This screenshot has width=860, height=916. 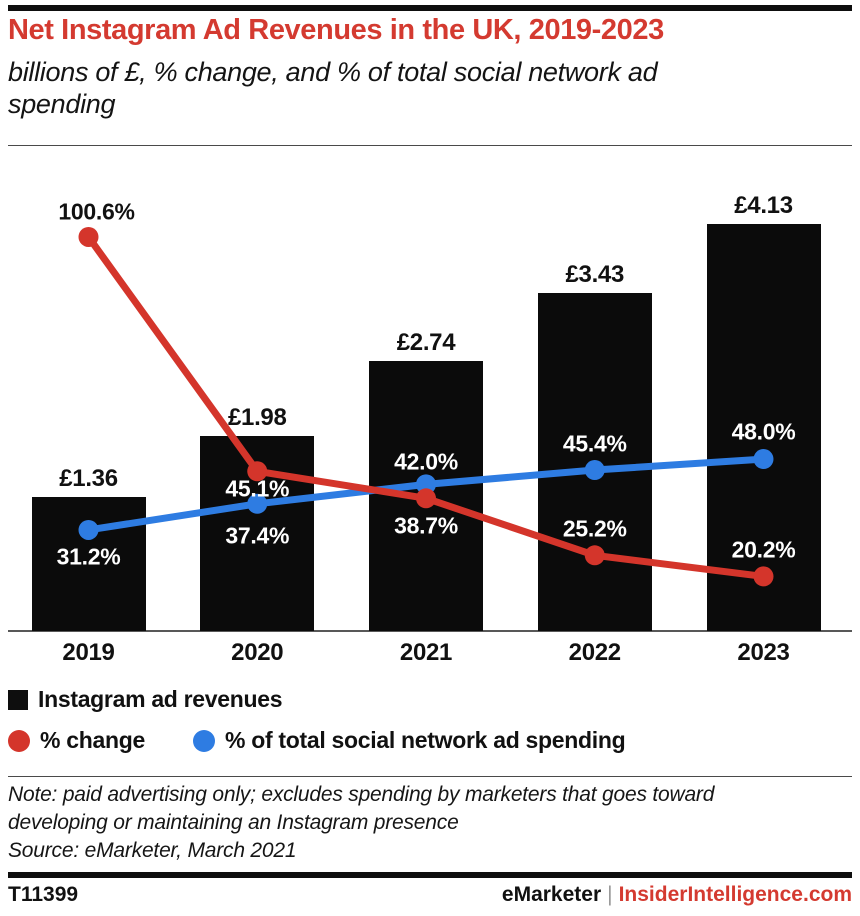 I want to click on bottom-rule, so click(x=430, y=875).